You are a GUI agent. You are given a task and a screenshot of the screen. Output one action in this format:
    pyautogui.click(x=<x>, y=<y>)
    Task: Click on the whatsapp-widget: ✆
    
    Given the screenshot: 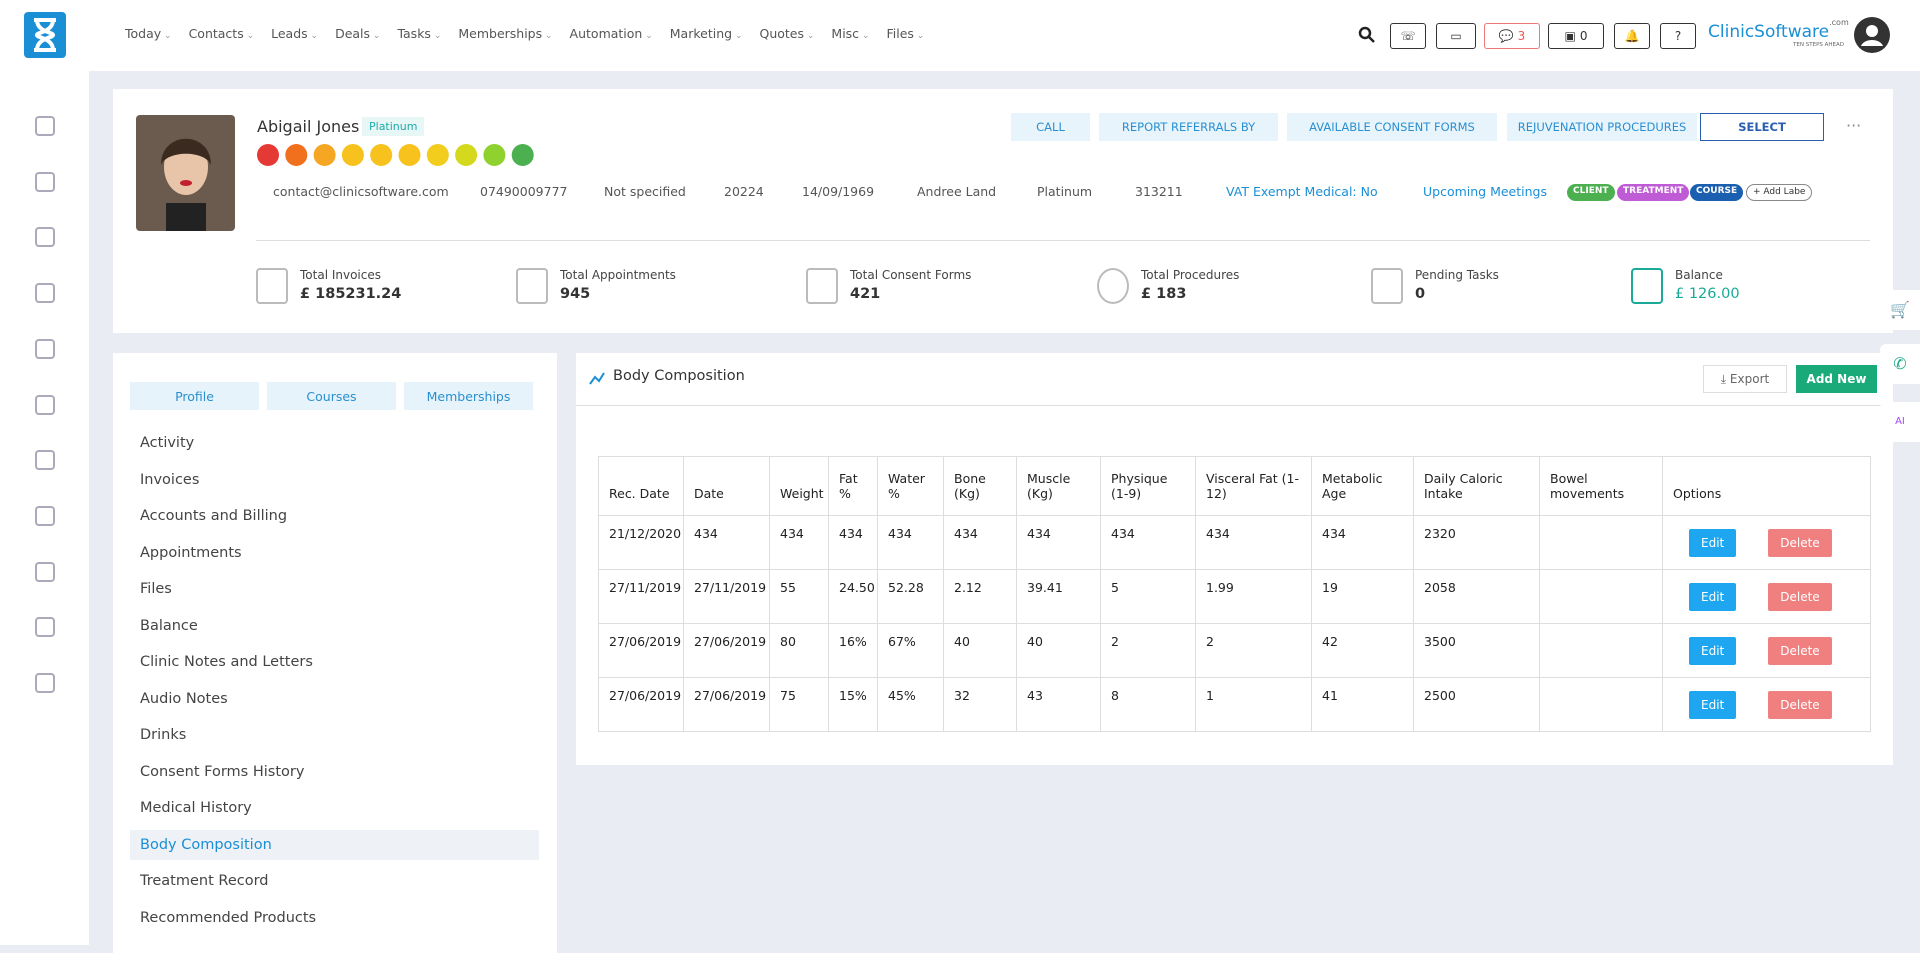 What is the action you would take?
    pyautogui.click(x=1900, y=364)
    